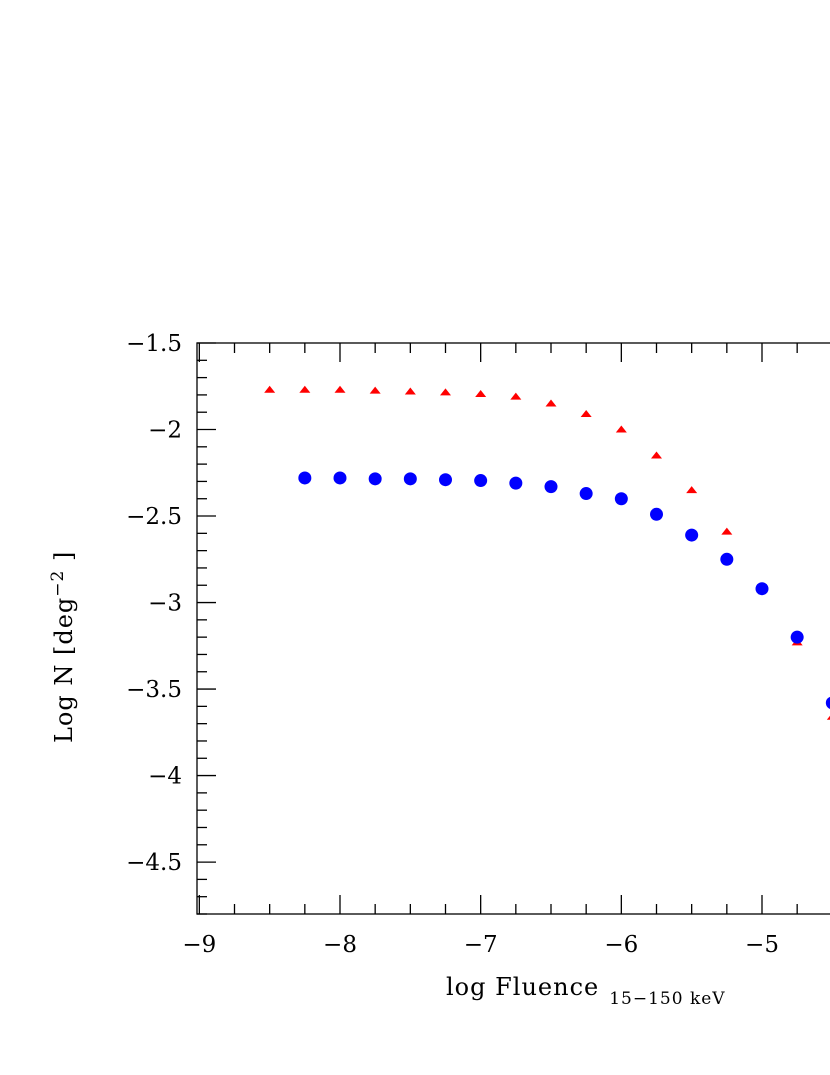 This screenshot has width=830, height=1075. I want to click on x-axis-title-main: log Fluence, so click(522, 987).